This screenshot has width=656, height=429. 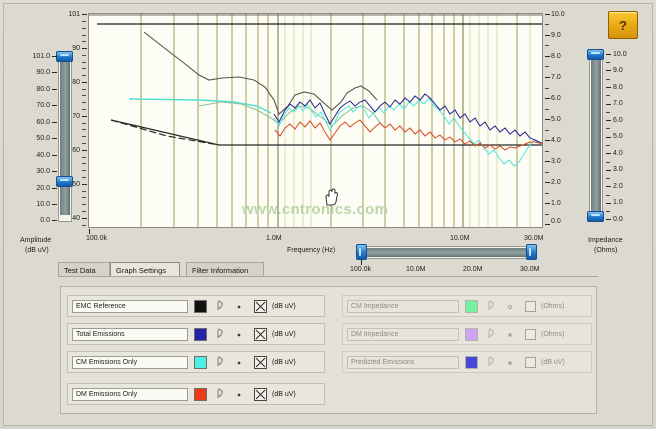 I want to click on amplitude-slider-thumb-low, so click(x=64, y=181).